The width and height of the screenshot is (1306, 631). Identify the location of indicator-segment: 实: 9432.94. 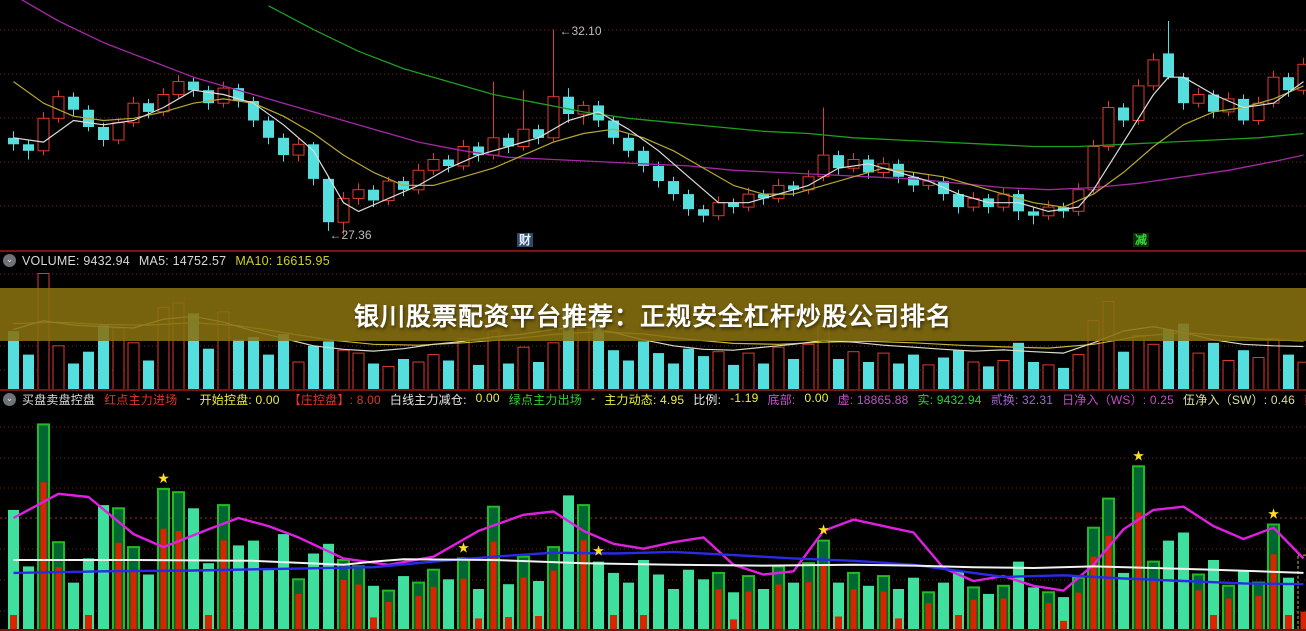
(949, 400).